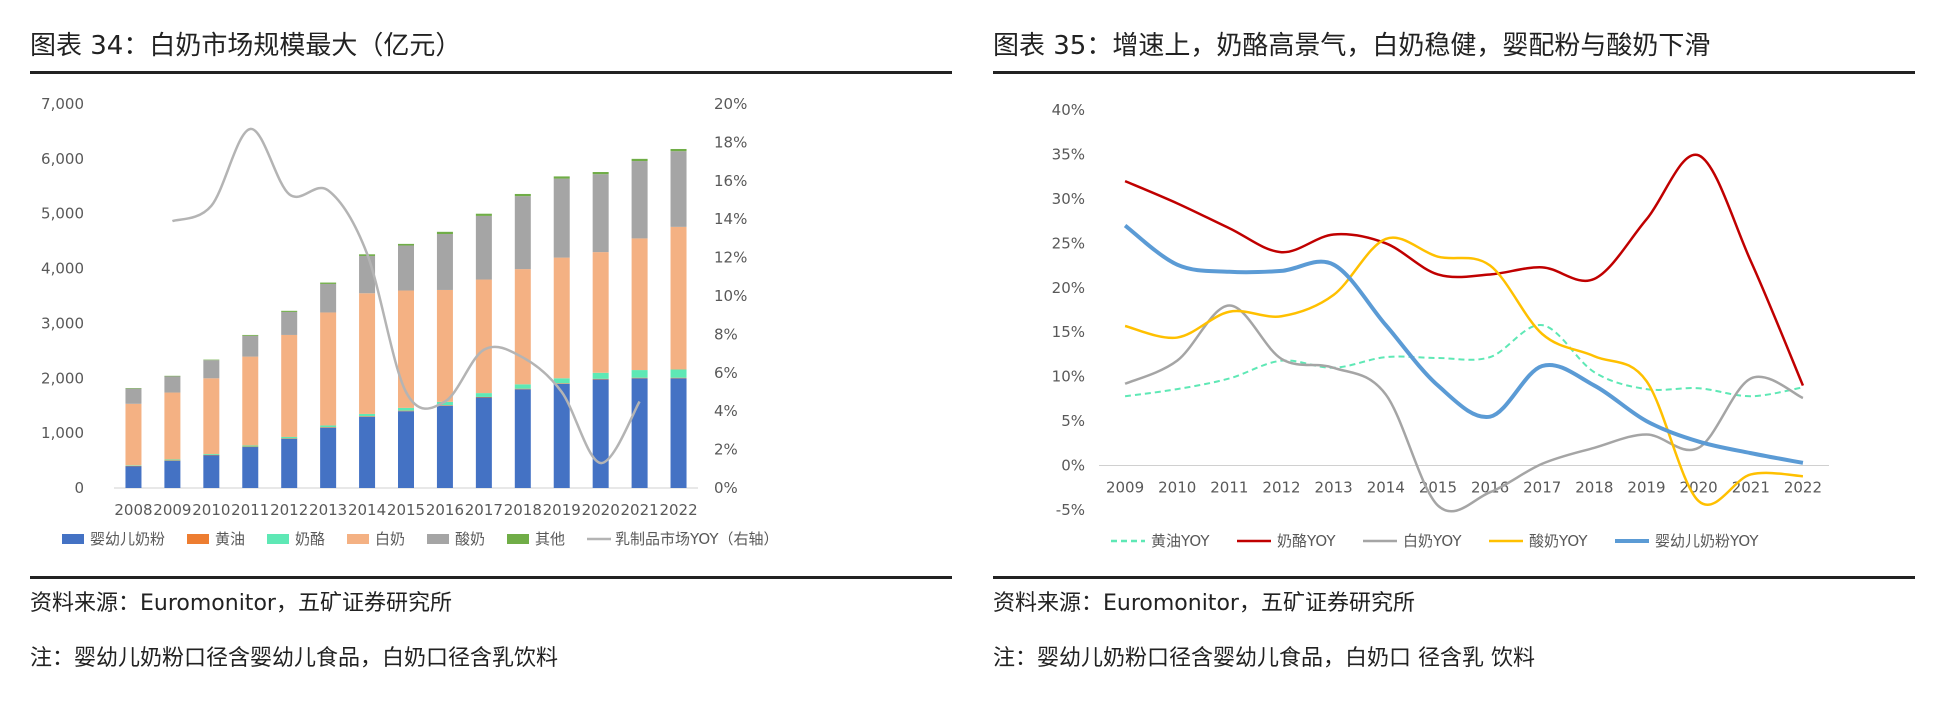  Describe the element at coordinates (1204, 603) in the screenshot. I see `figure-35-source: 资料来源：Euromonitor，五矿证券研究所` at that location.